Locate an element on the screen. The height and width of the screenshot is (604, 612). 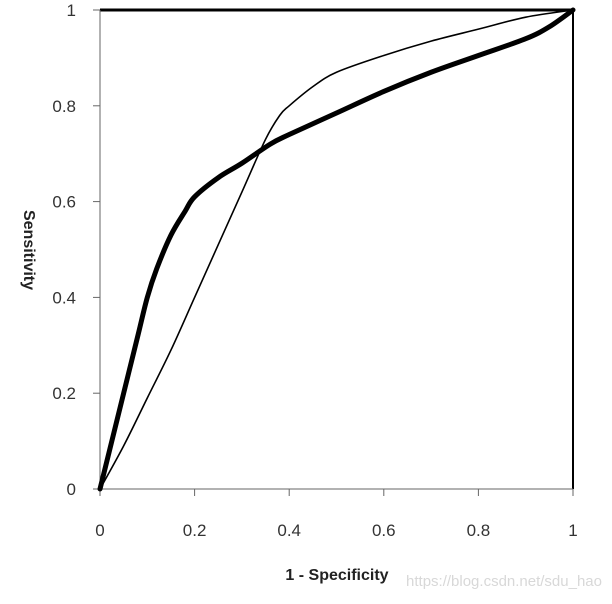
x-tick-label: 0 is located at coordinates (99, 530).